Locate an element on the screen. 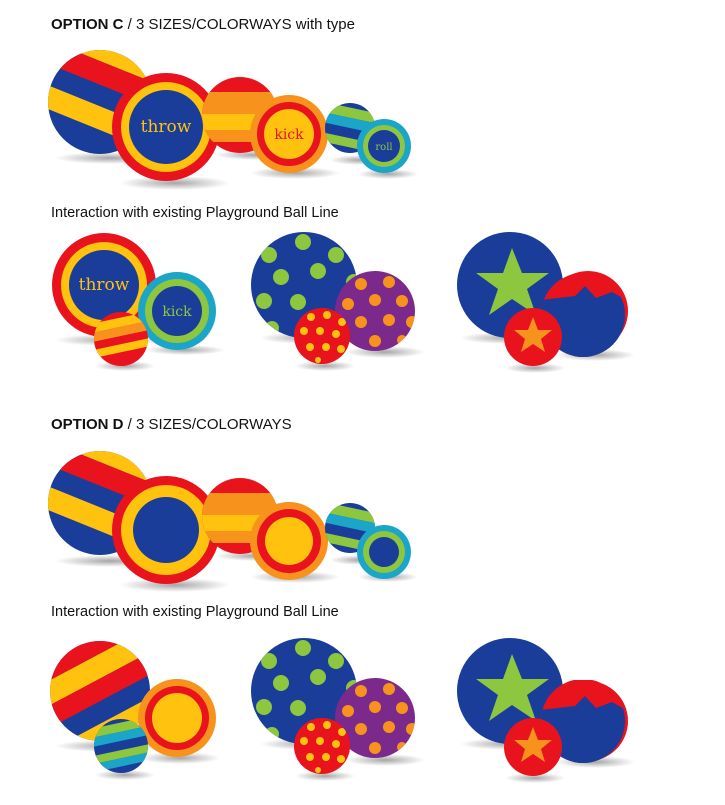 This screenshot has height=805, width=725. kick-word: kick is located at coordinates (289, 135).